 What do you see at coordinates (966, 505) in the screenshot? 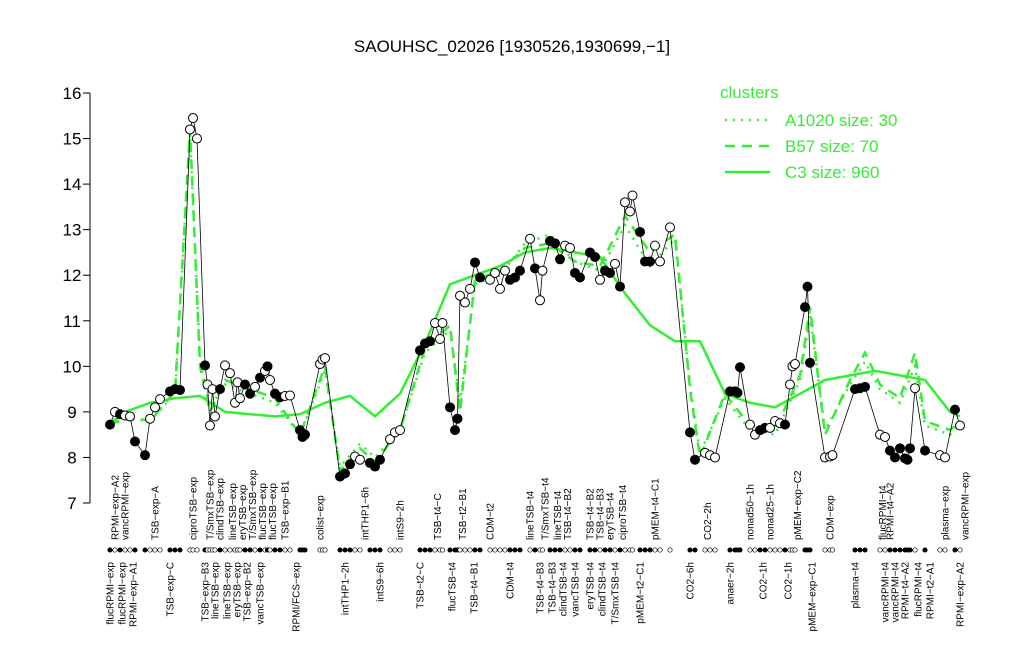
I see `sample-label: vancRPMI−exp` at bounding box center [966, 505].